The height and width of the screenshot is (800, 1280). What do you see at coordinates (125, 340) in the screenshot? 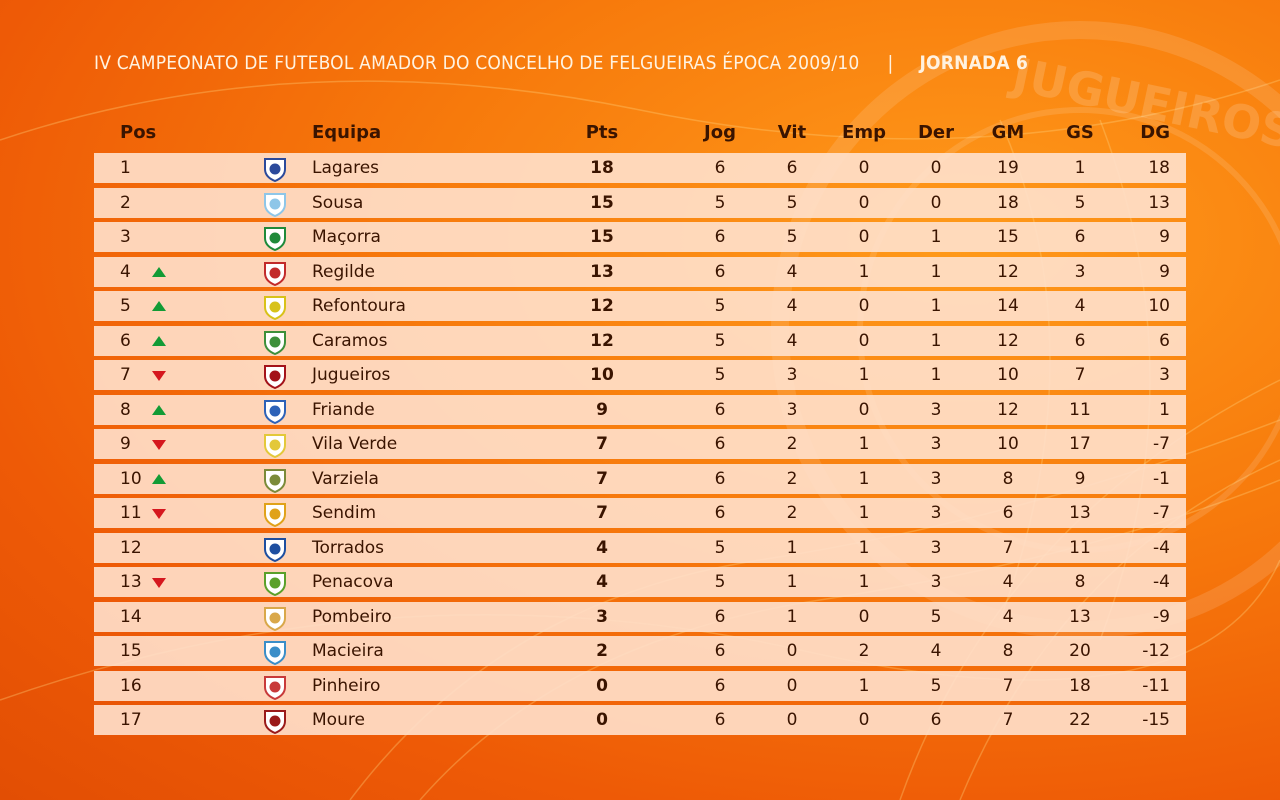
I see `position-cell: 6` at bounding box center [125, 340].